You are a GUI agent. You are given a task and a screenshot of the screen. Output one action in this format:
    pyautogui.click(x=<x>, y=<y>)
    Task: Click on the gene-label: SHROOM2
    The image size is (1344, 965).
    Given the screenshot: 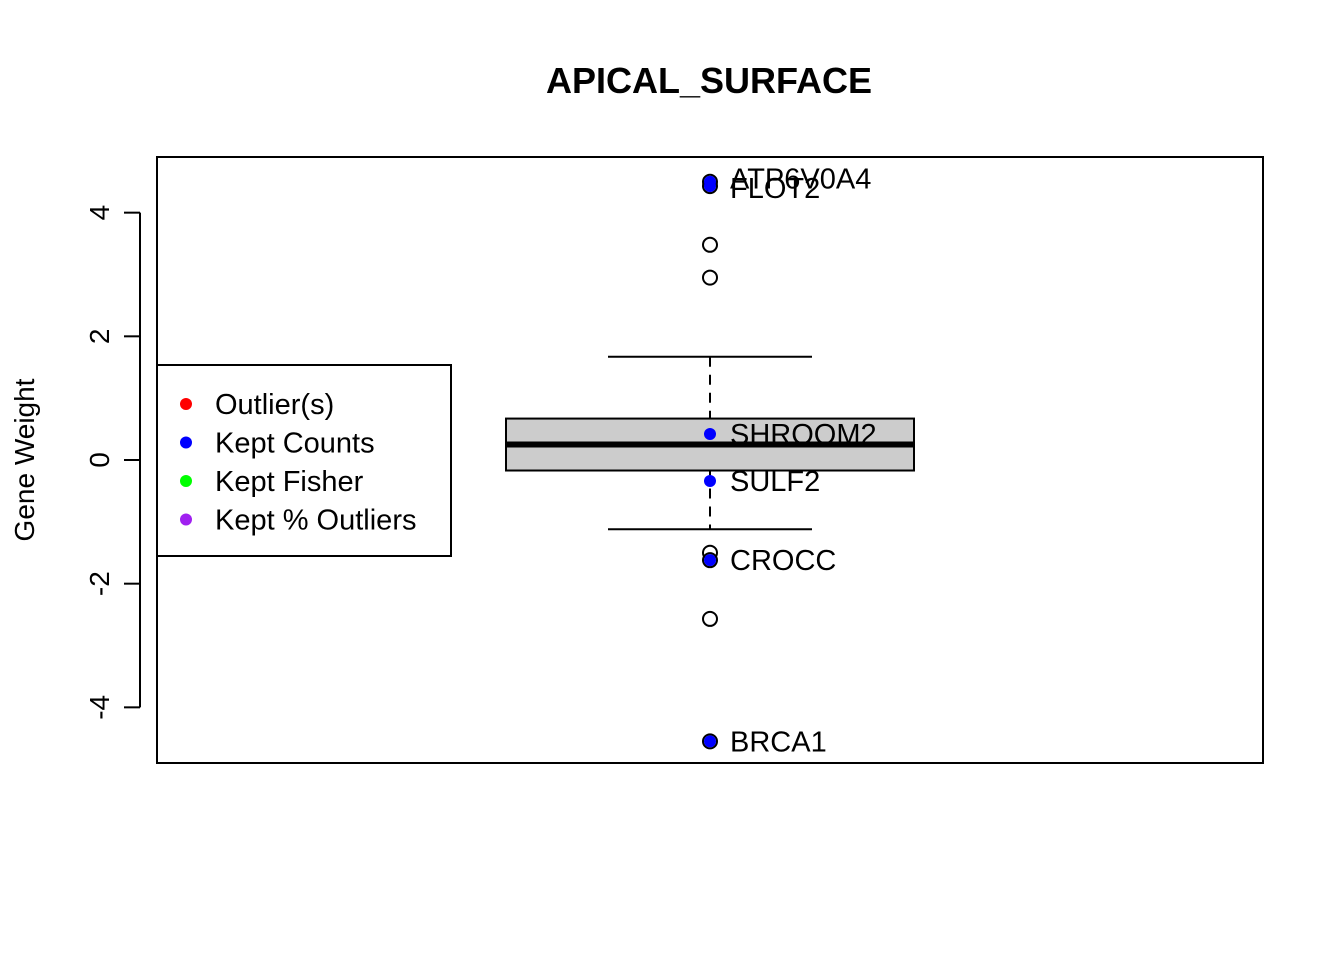 What is the action you would take?
    pyautogui.click(x=803, y=435)
    